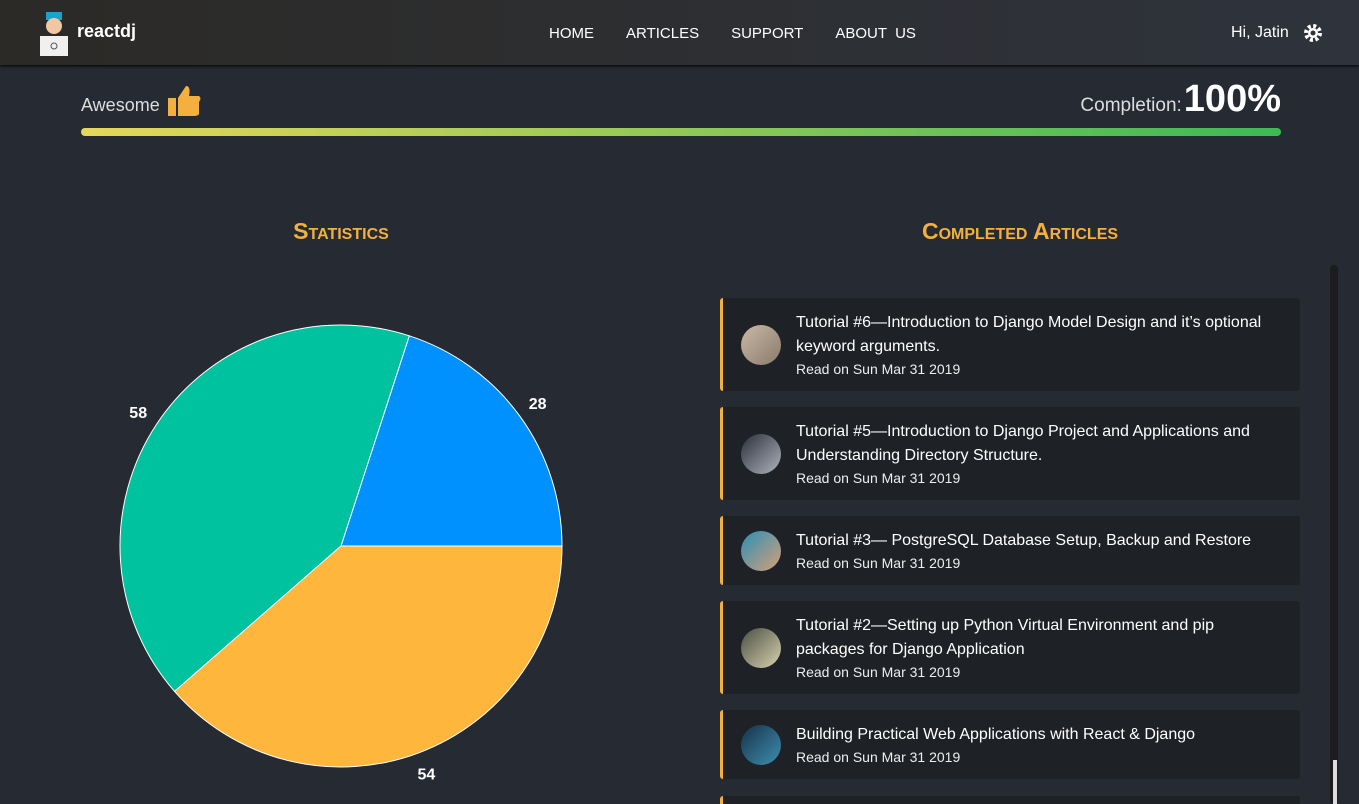 The width and height of the screenshot is (1359, 804). Describe the element at coordinates (1010, 800) in the screenshot. I see `article-card` at that location.